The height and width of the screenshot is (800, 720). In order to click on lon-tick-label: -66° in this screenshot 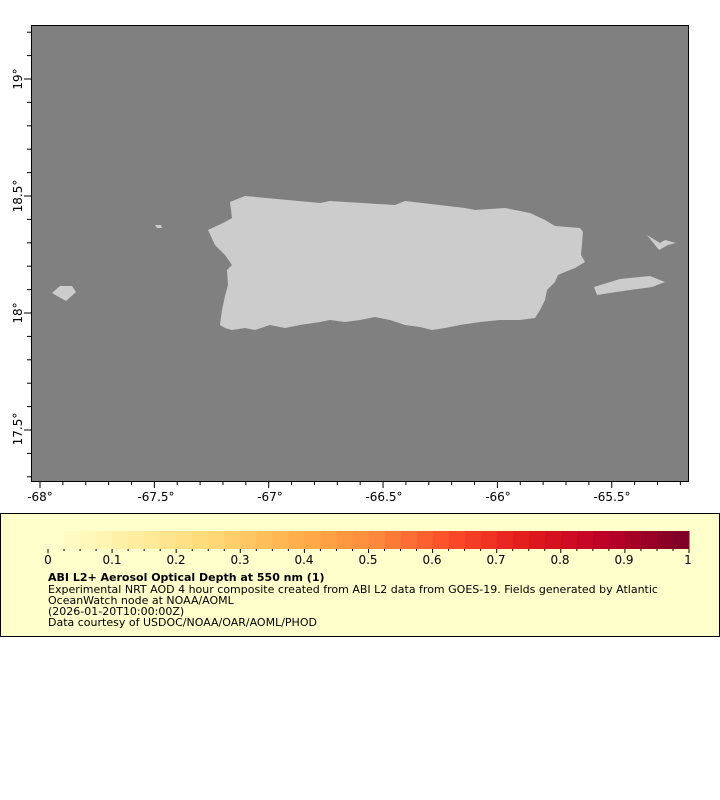, I will do `click(498, 497)`.